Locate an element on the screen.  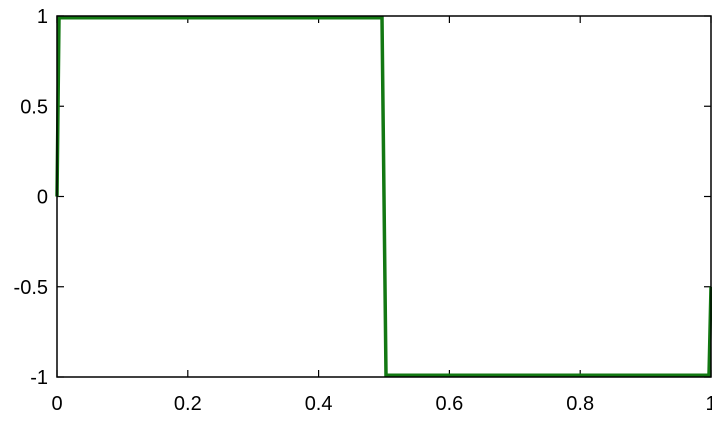
y-tick-label: -0.5 is located at coordinates (31, 288).